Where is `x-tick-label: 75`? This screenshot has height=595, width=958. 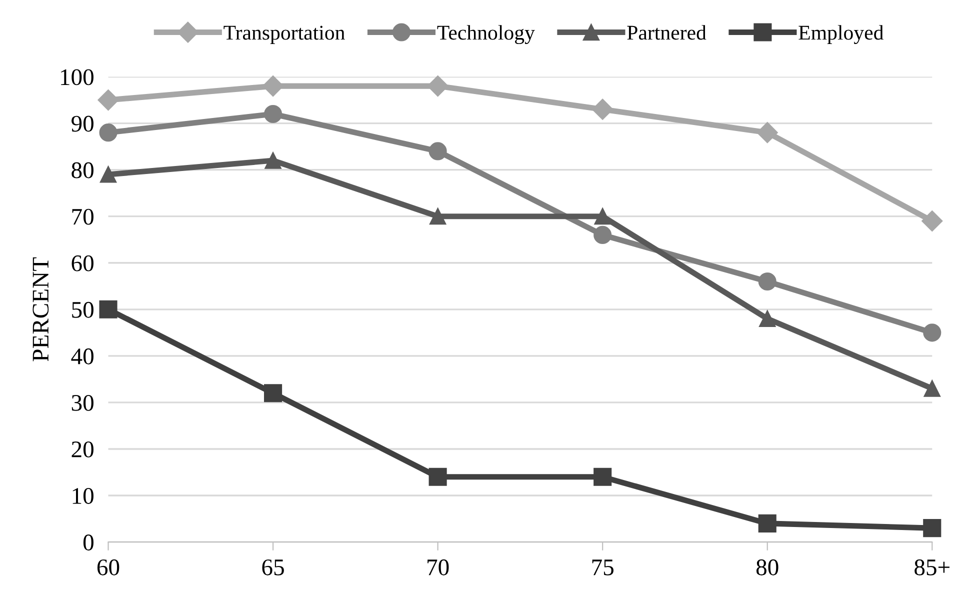
x-tick-label: 75 is located at coordinates (603, 568).